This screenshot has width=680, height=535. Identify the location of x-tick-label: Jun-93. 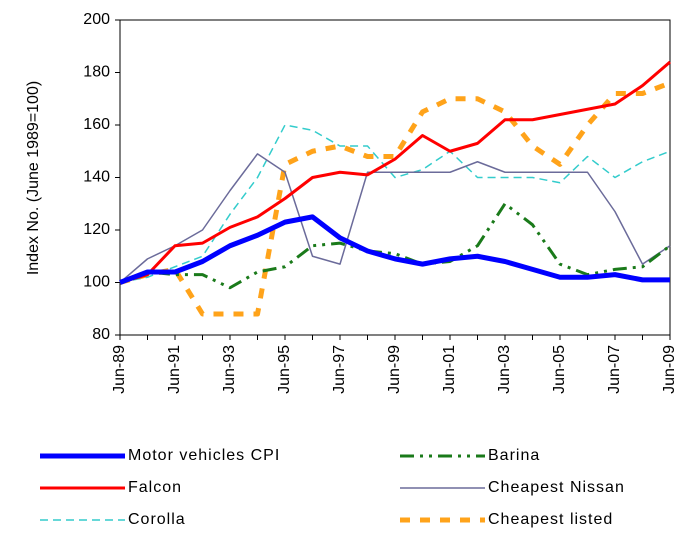
(229, 369).